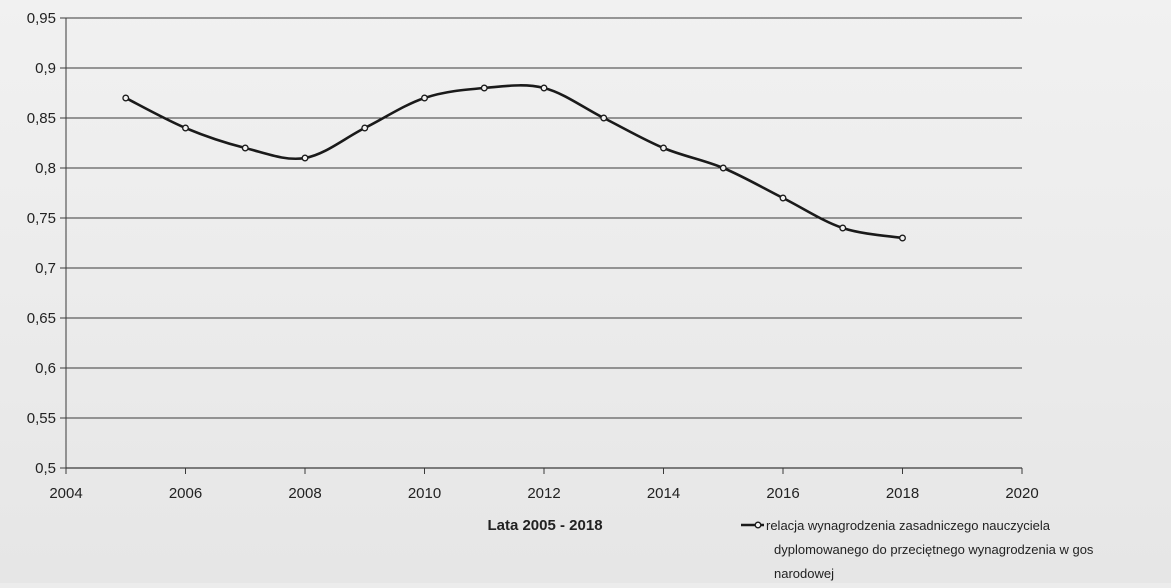  Describe the element at coordinates (663, 493) in the screenshot. I see `x-tick-label: 2014` at that location.